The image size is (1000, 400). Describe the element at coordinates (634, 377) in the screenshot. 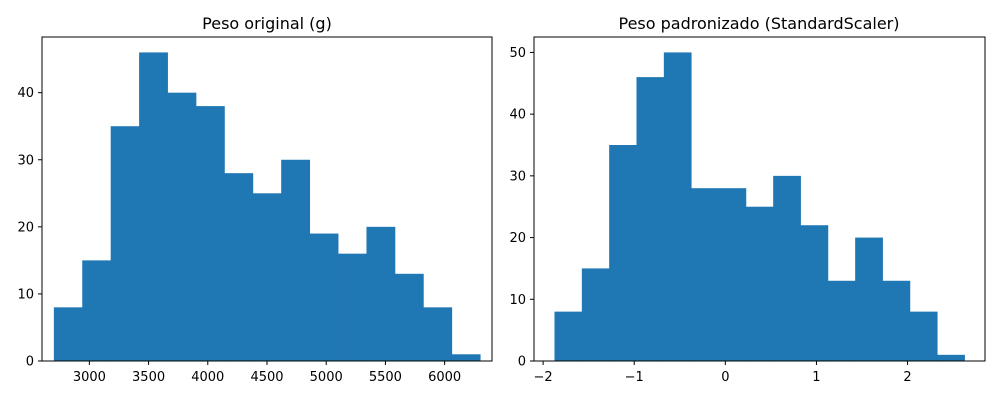

I see `x-tick-label: −1` at that location.